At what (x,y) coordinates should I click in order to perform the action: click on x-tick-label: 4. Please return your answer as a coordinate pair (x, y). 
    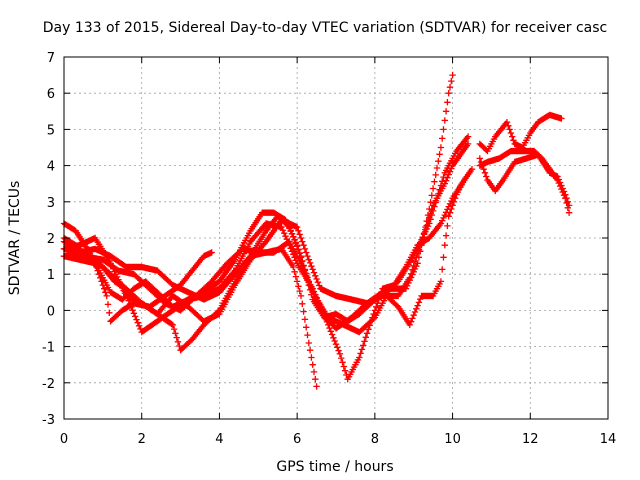
    Looking at the image, I should click on (219, 439).